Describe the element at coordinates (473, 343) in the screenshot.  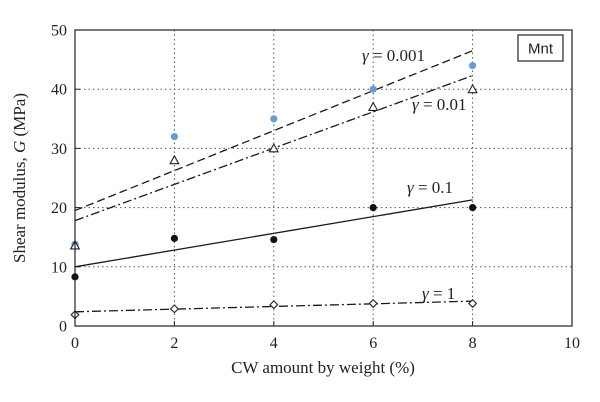
I see `x-tick-label: 8` at that location.